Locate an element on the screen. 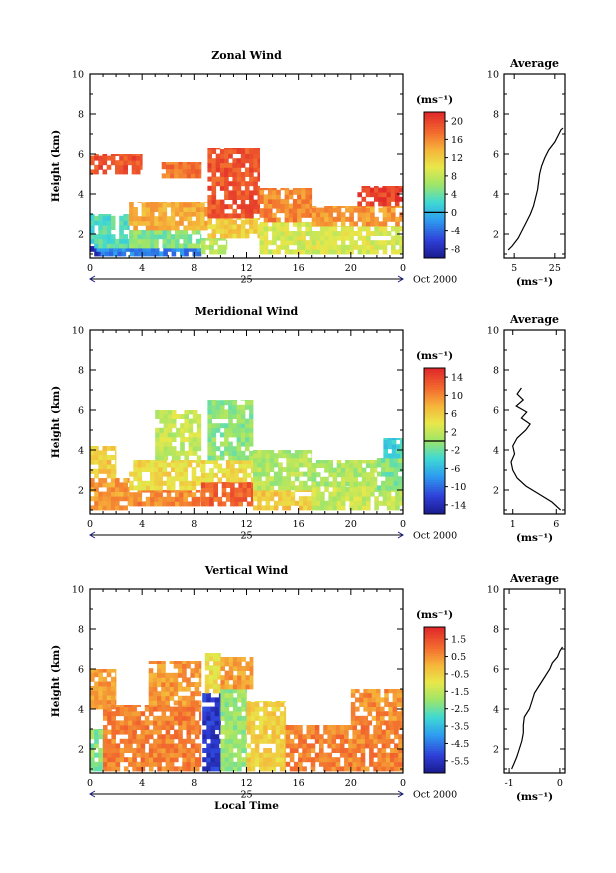  profile-title: Average is located at coordinates (534, 319).